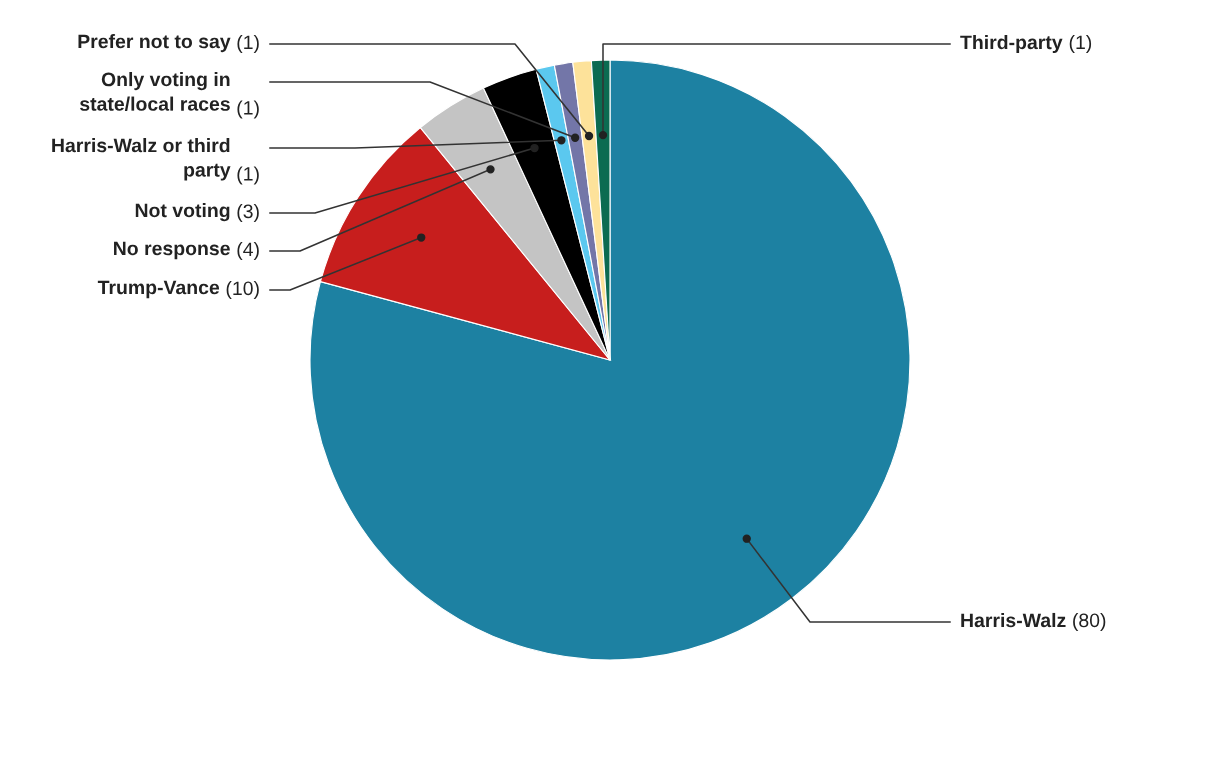  I want to click on slice-label: Prefer not to say, so click(154, 43).